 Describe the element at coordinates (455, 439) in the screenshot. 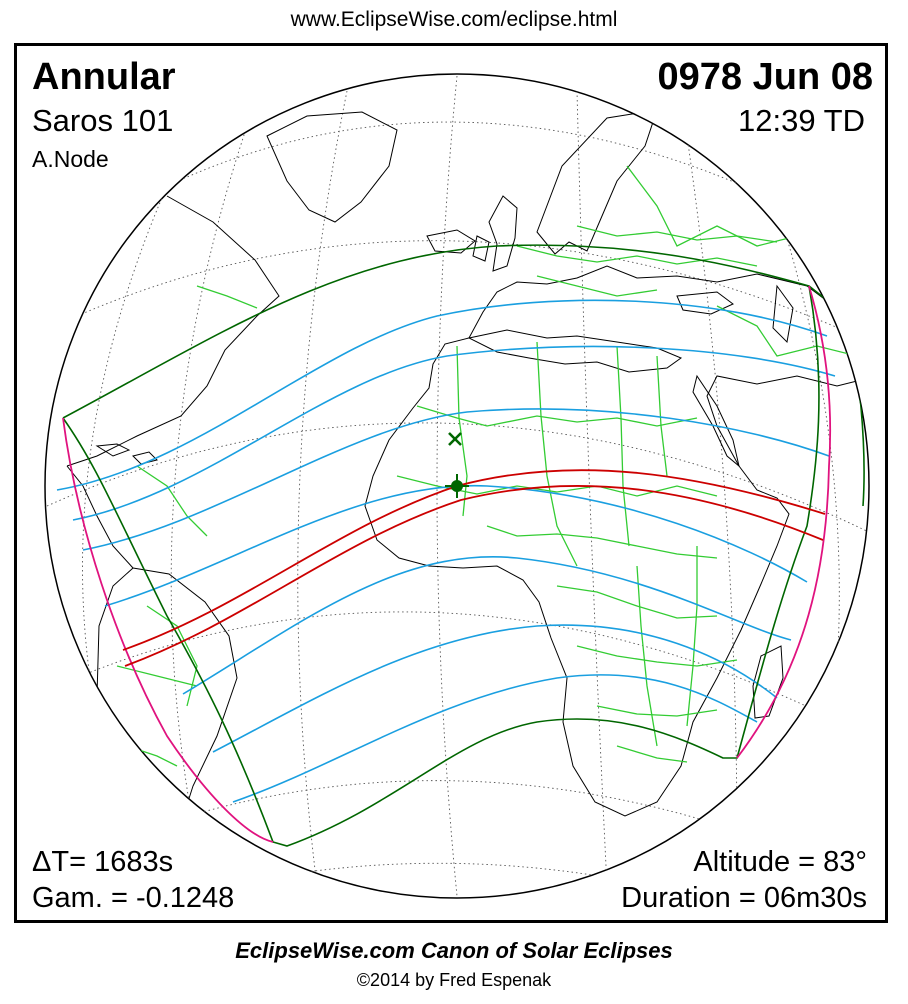

I see `greatest-duration-marker` at that location.